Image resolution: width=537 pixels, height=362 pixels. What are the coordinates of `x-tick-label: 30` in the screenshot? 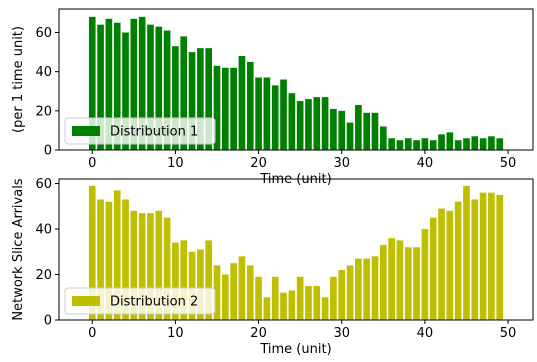 It's located at (341, 333).